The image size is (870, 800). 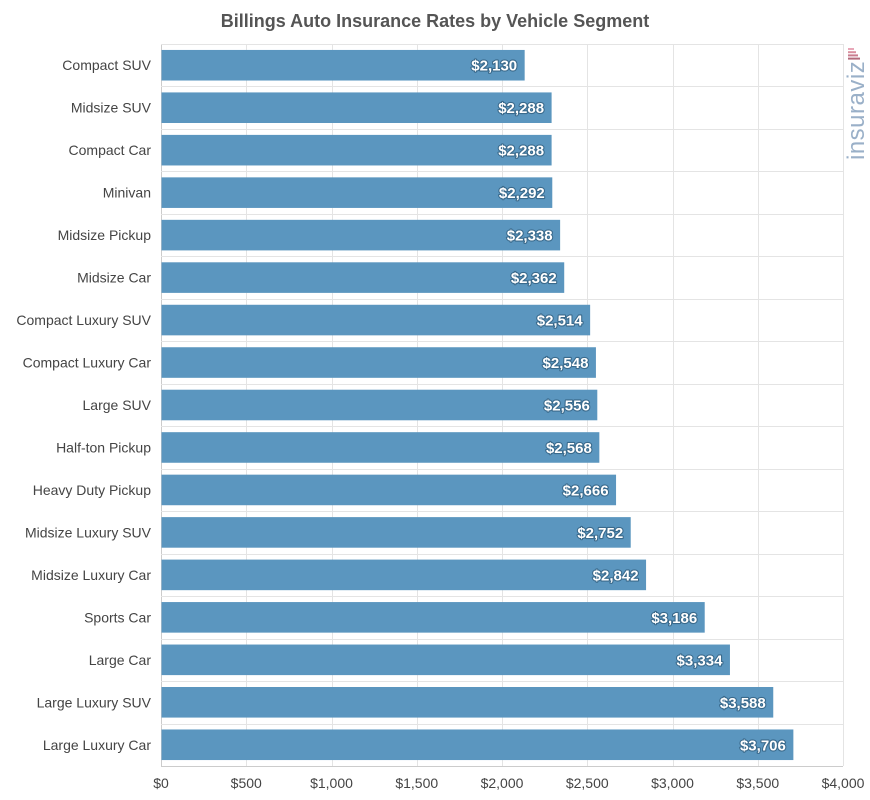 I want to click on data-label: $2,130, so click(x=494, y=66).